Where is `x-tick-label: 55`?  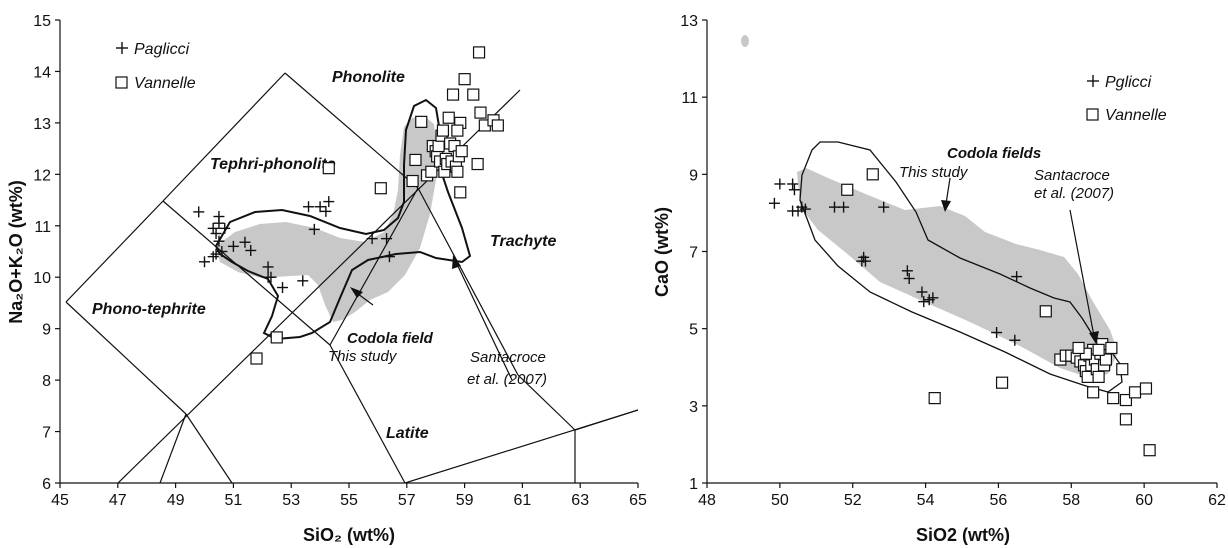 x-tick-label: 55 is located at coordinates (349, 500).